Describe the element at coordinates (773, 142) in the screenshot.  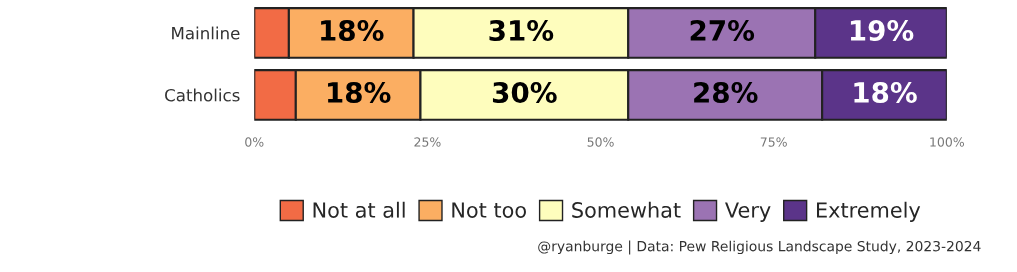
I see `x-tick-label: 75%` at that location.